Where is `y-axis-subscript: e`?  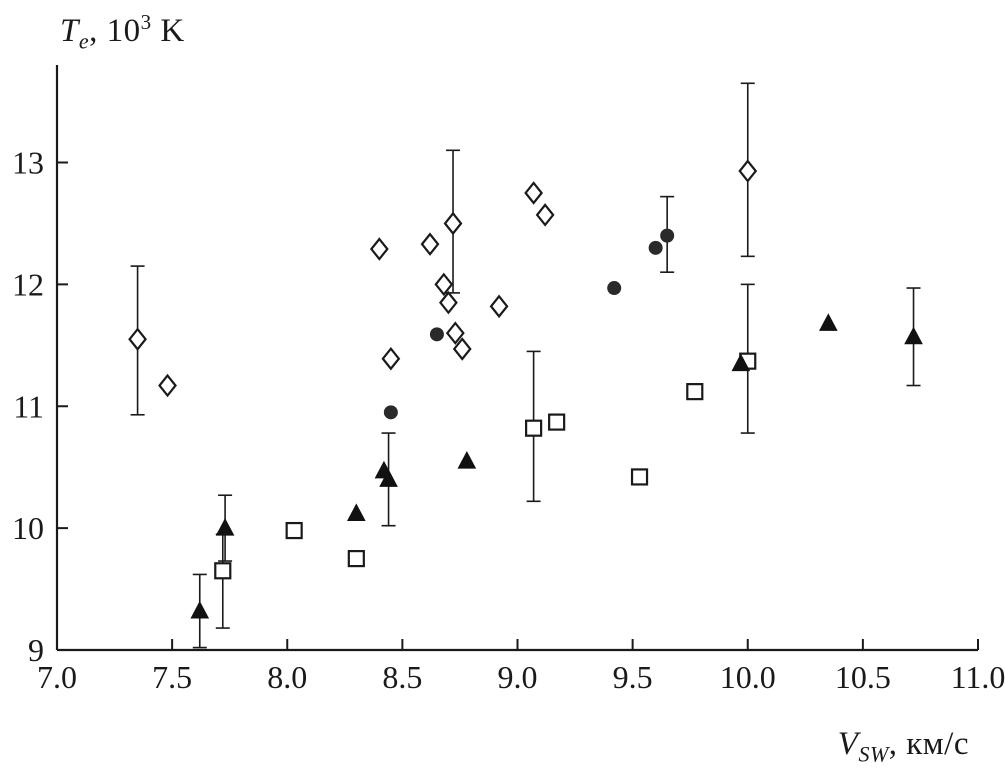
y-axis-subscript: e is located at coordinates (84, 41).